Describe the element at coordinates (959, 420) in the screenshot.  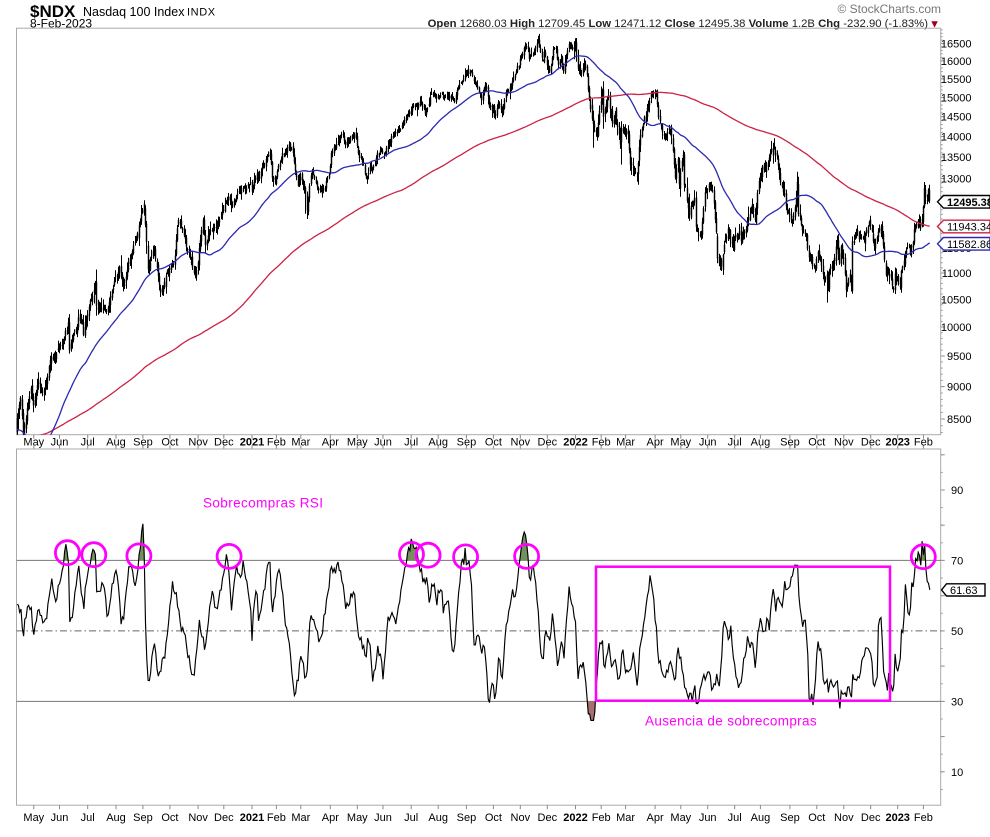
I see `svg-text: 8500` at that location.